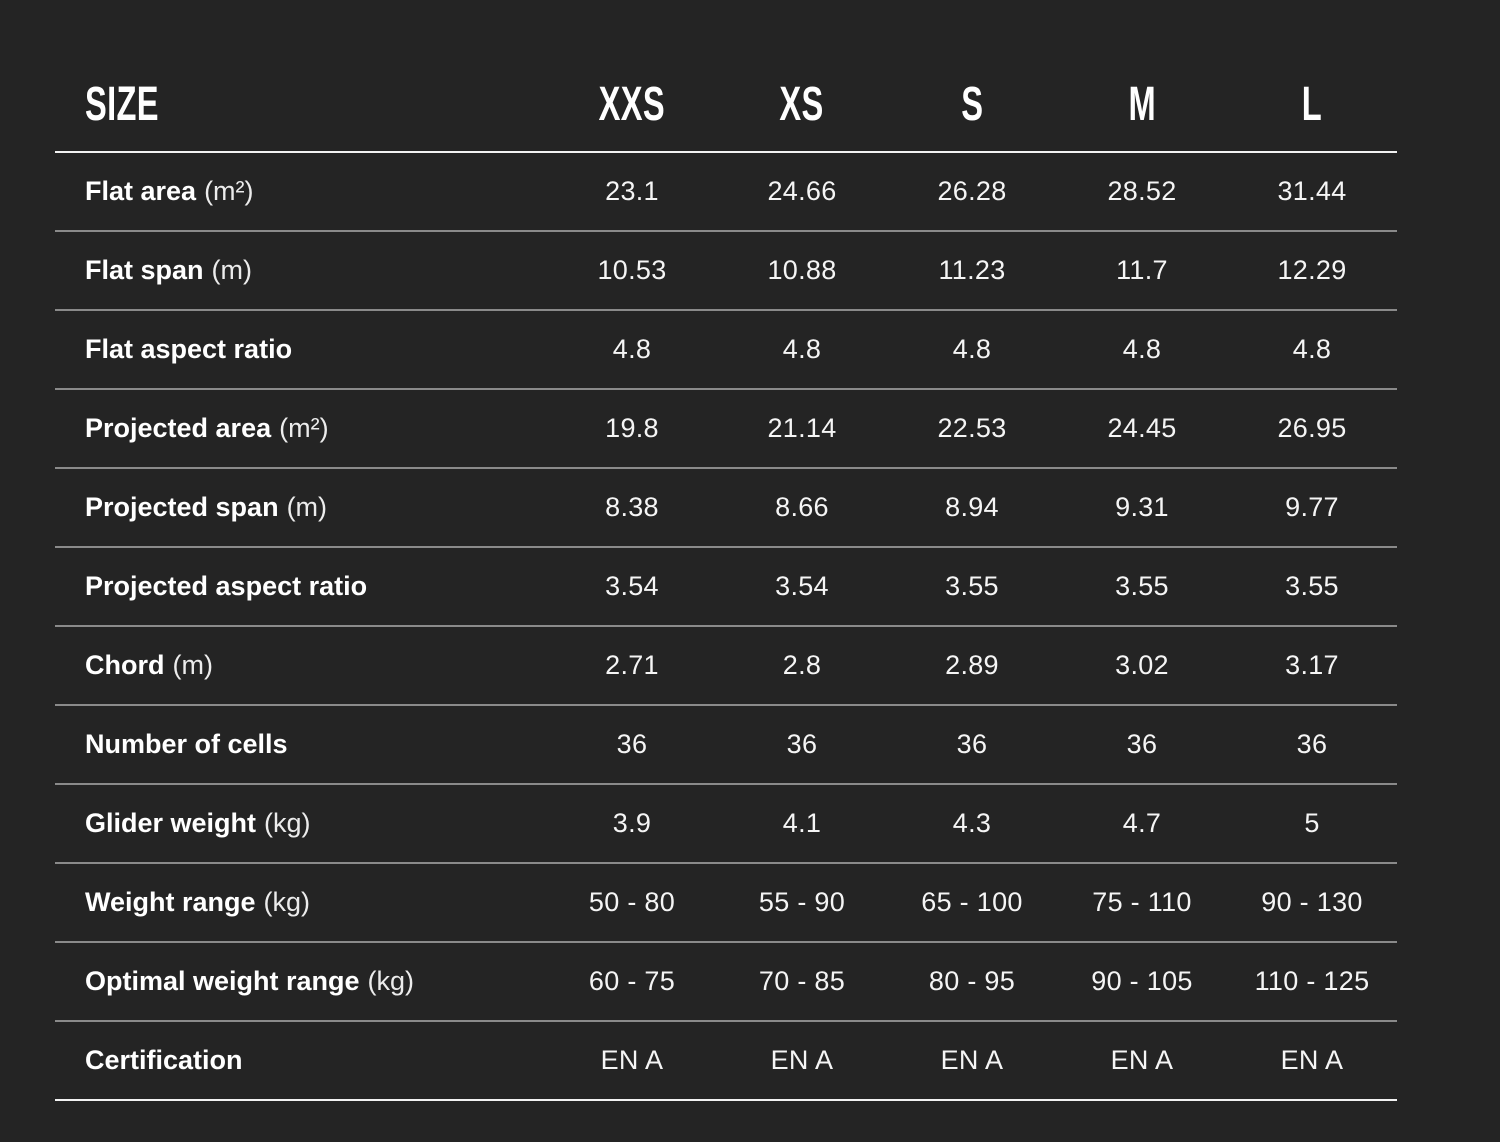 The height and width of the screenshot is (1142, 1500). What do you see at coordinates (1142, 191) in the screenshot?
I see `cell-value: 28.52` at bounding box center [1142, 191].